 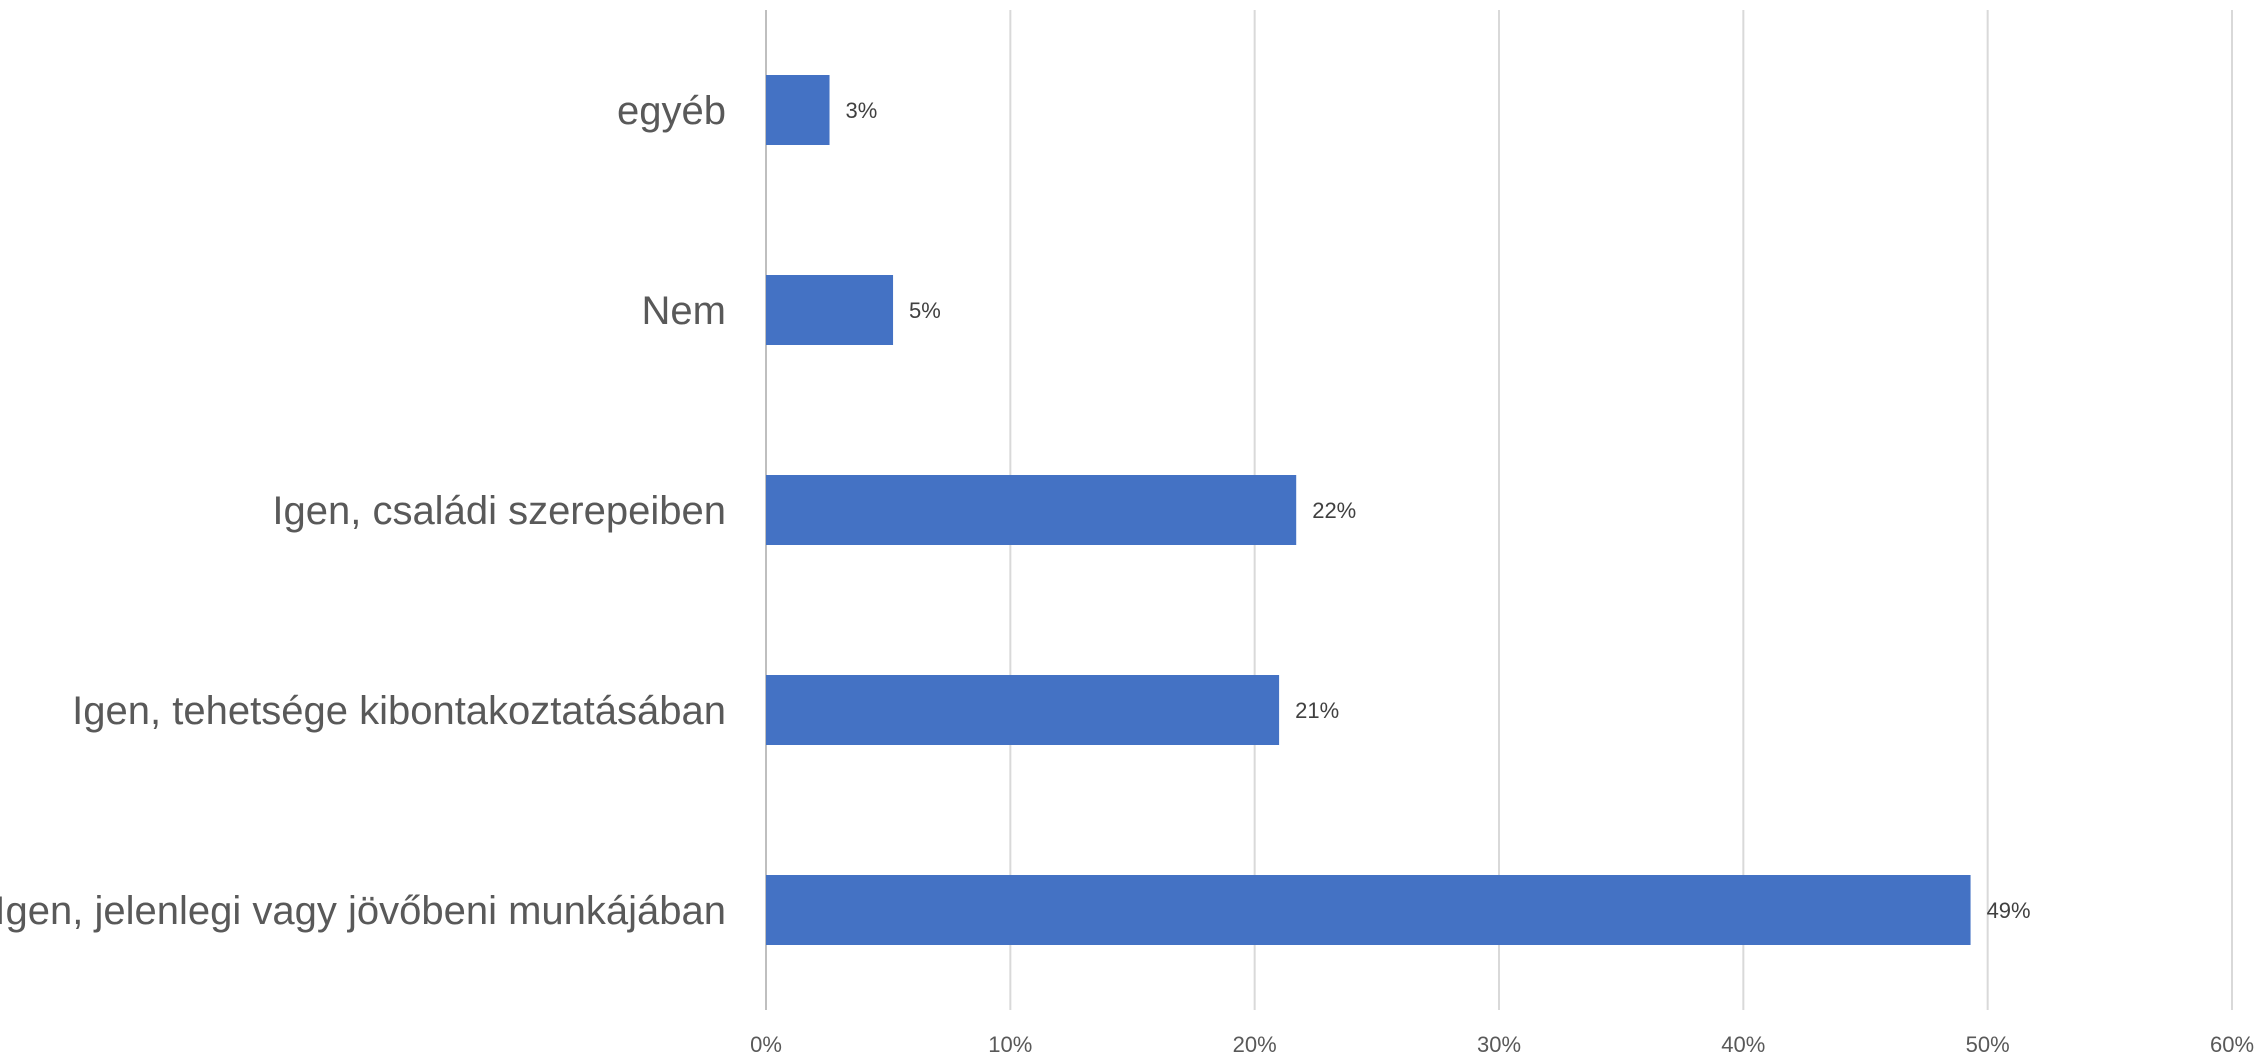 I want to click on x-tick-label: 50%, so click(x=1988, y=1044).